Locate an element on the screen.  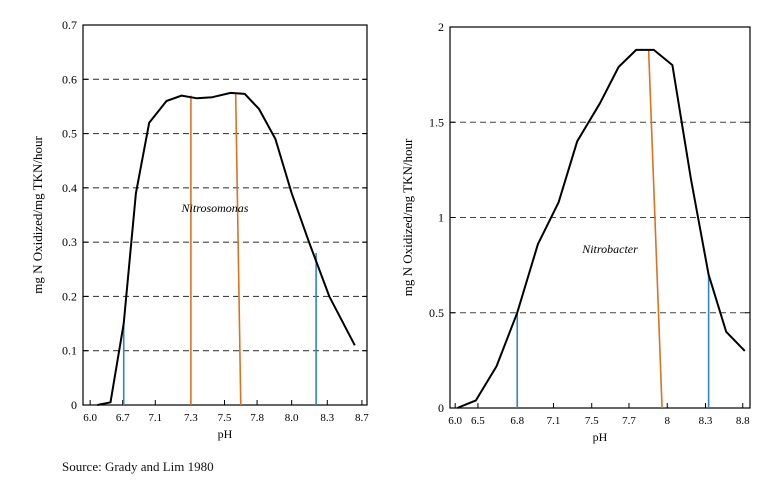
y-tick-label: 0.3 is located at coordinates (69, 242).